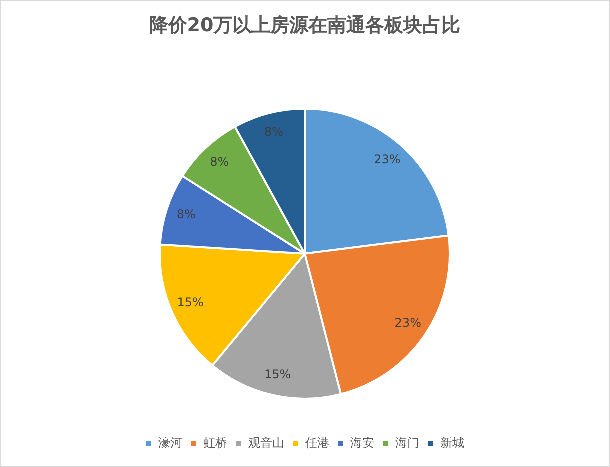  Describe the element at coordinates (216, 443) in the screenshot. I see `legend-label: 虹桥` at that location.